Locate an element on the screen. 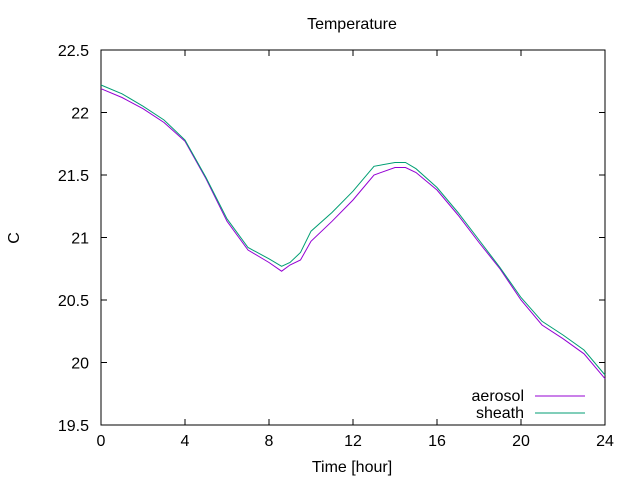 The height and width of the screenshot is (480, 640). y-axis-label: C is located at coordinates (14, 238).